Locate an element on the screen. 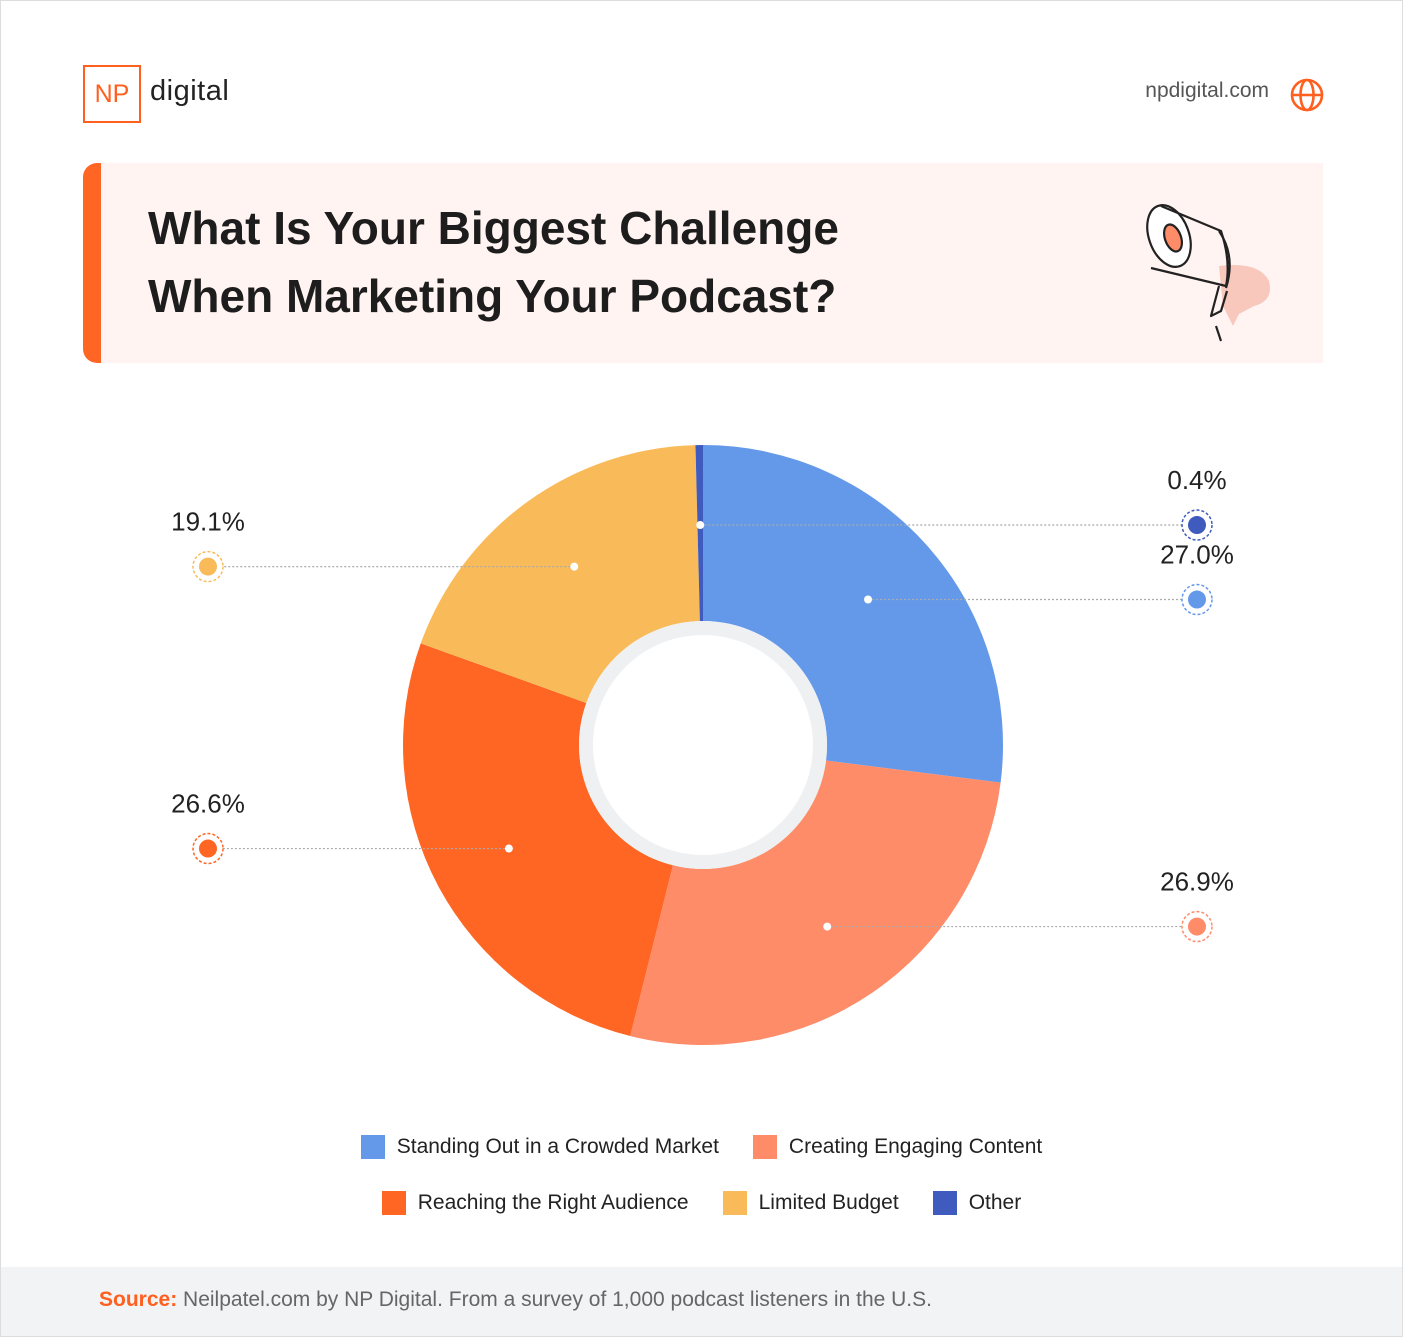 This screenshot has width=1403, height=1337. legend-label: Reaching the Right Audience is located at coordinates (553, 1202).